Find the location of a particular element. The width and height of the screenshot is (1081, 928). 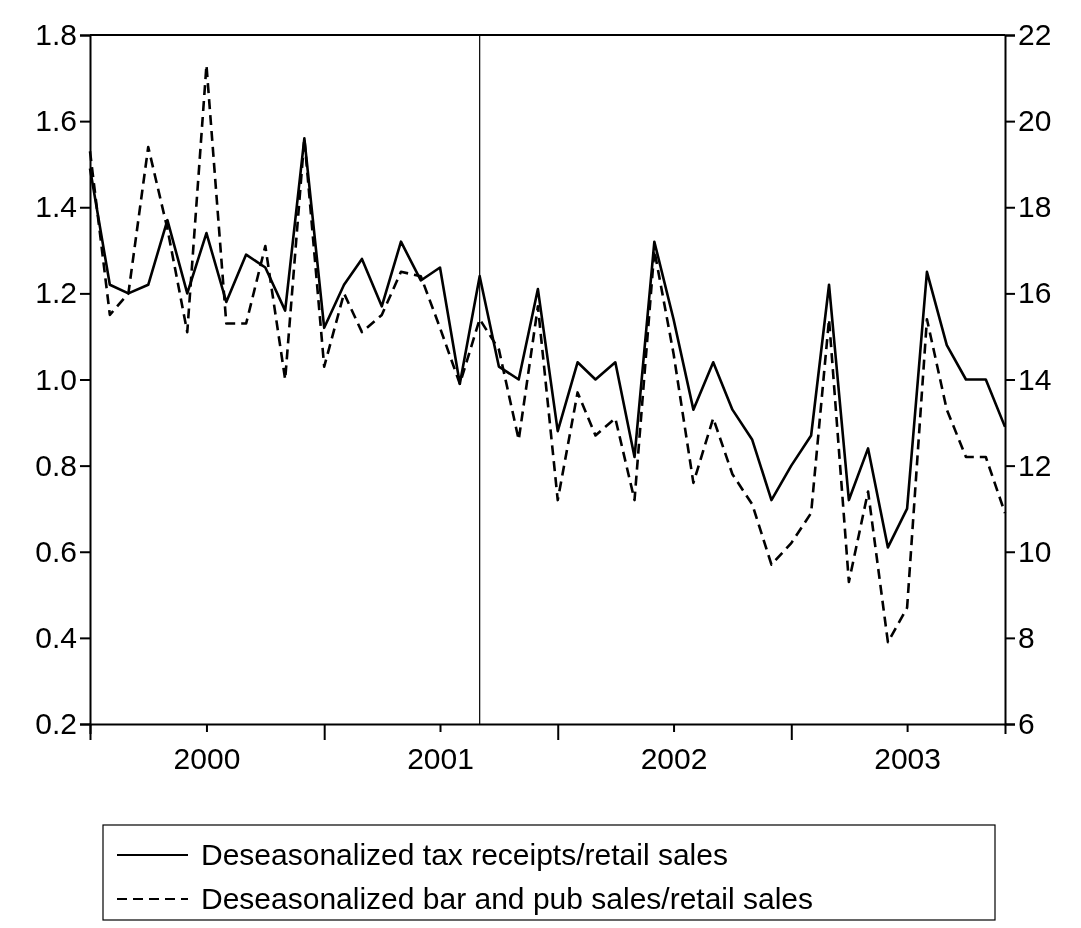

x-tick-label: 2000 is located at coordinates (207, 759).